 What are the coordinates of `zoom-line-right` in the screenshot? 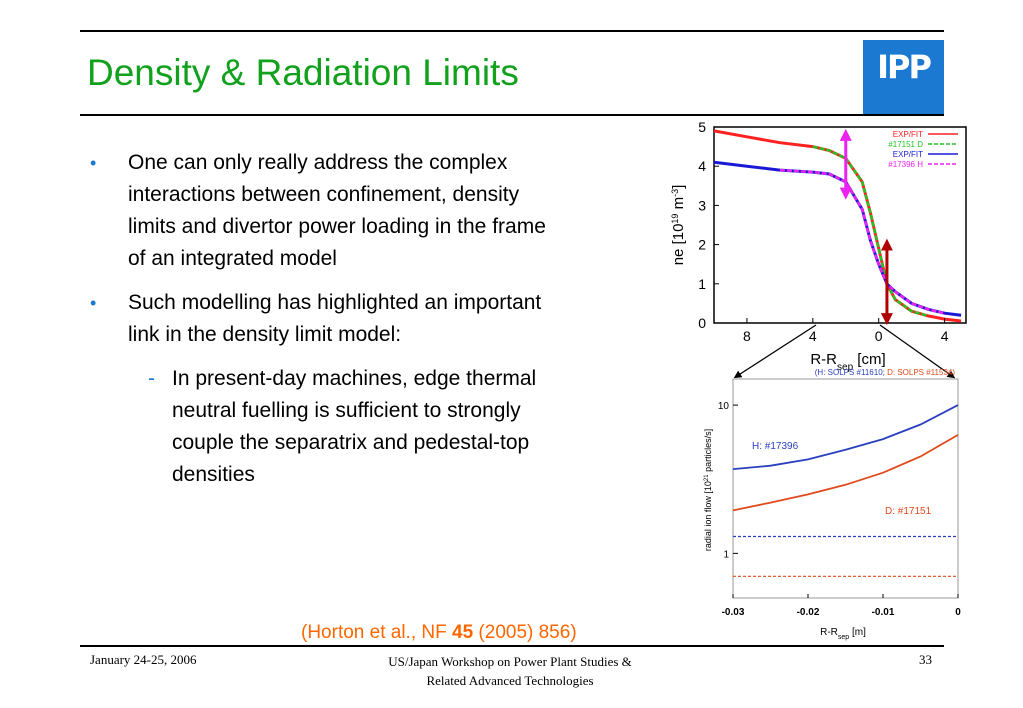 It's located at (917, 351).